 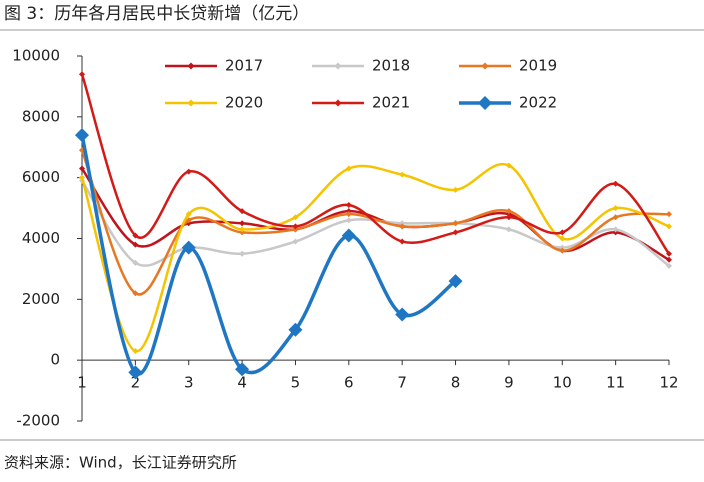 What do you see at coordinates (296, 383) in the screenshot?
I see `x-tick-label: 5` at bounding box center [296, 383].